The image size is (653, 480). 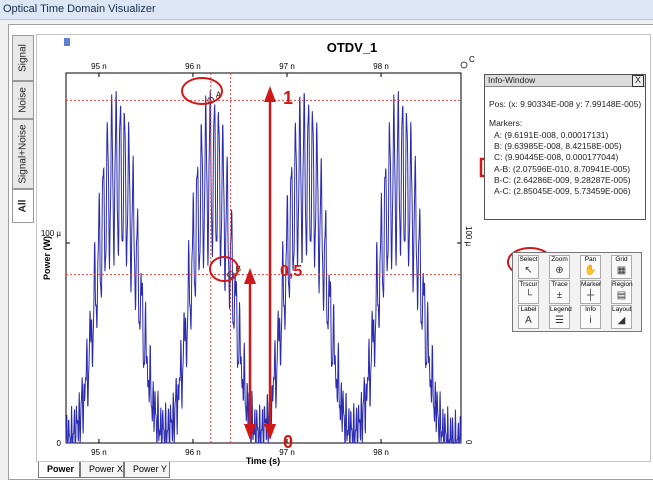 I want to click on tab-power-y: Power Y, so click(x=147, y=470).